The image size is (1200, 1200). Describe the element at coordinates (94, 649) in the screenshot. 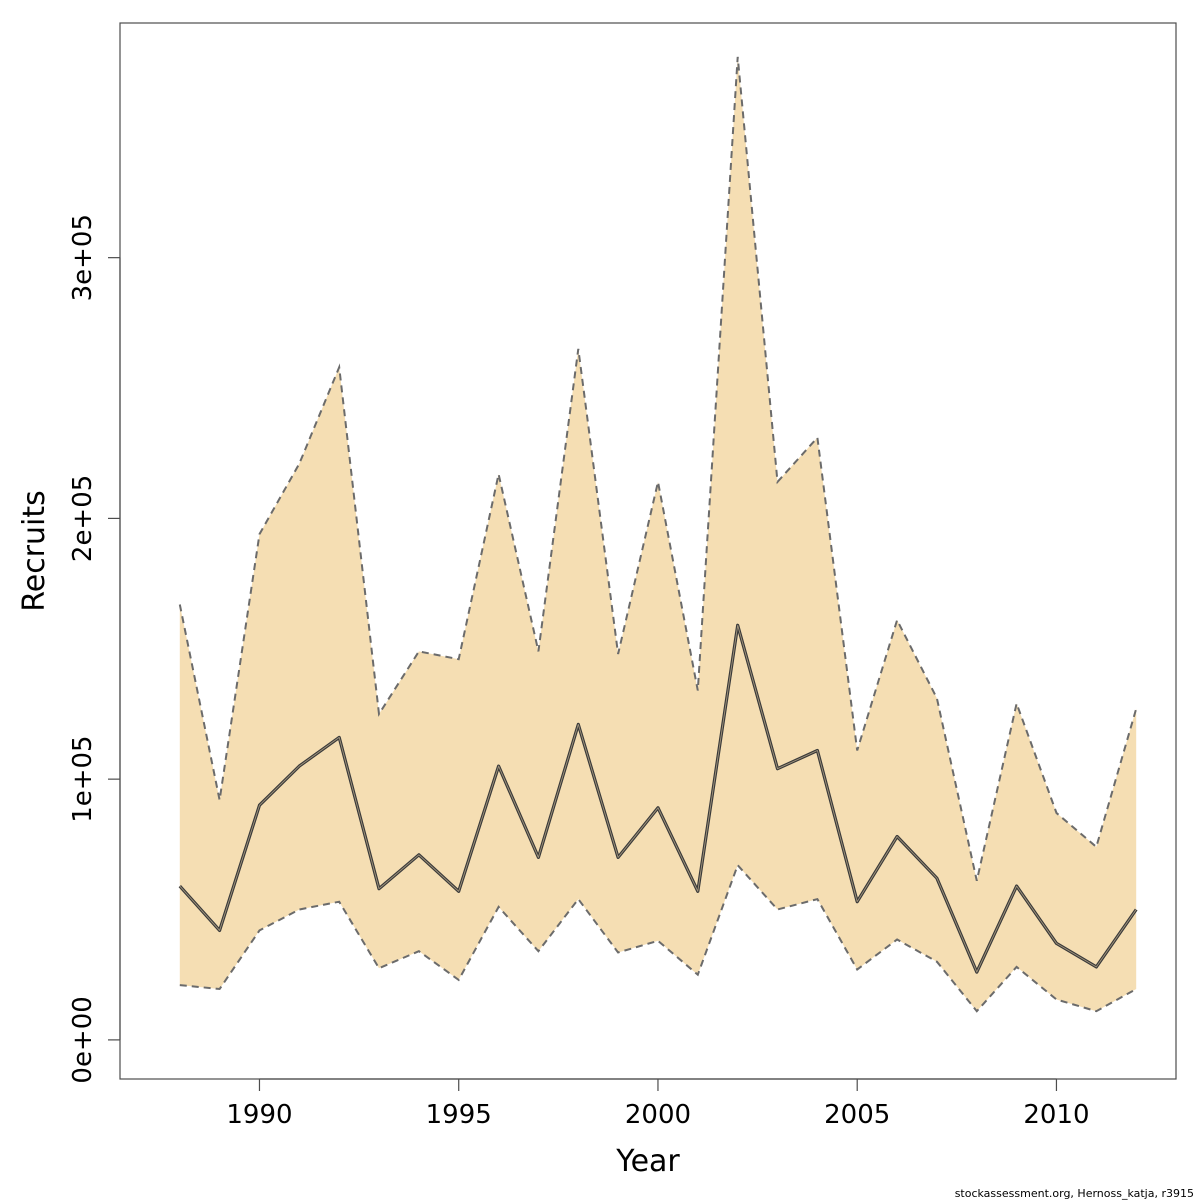

I see `y-axis: 0e+00 1e+05 2e+05 3e+05` at that location.